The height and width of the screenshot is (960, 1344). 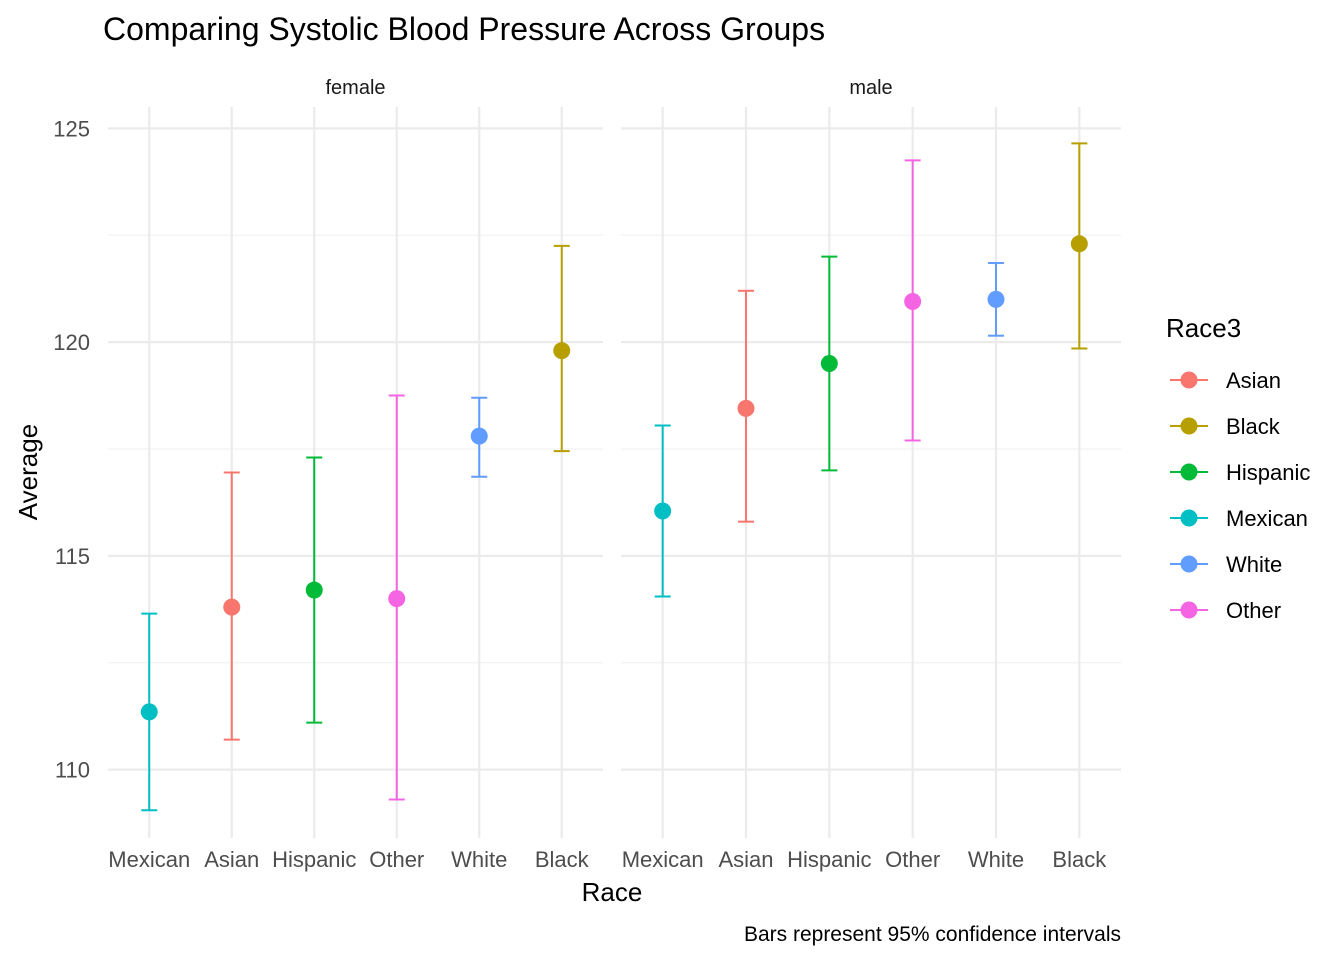 I want to click on legend-label: White, so click(x=1254, y=564).